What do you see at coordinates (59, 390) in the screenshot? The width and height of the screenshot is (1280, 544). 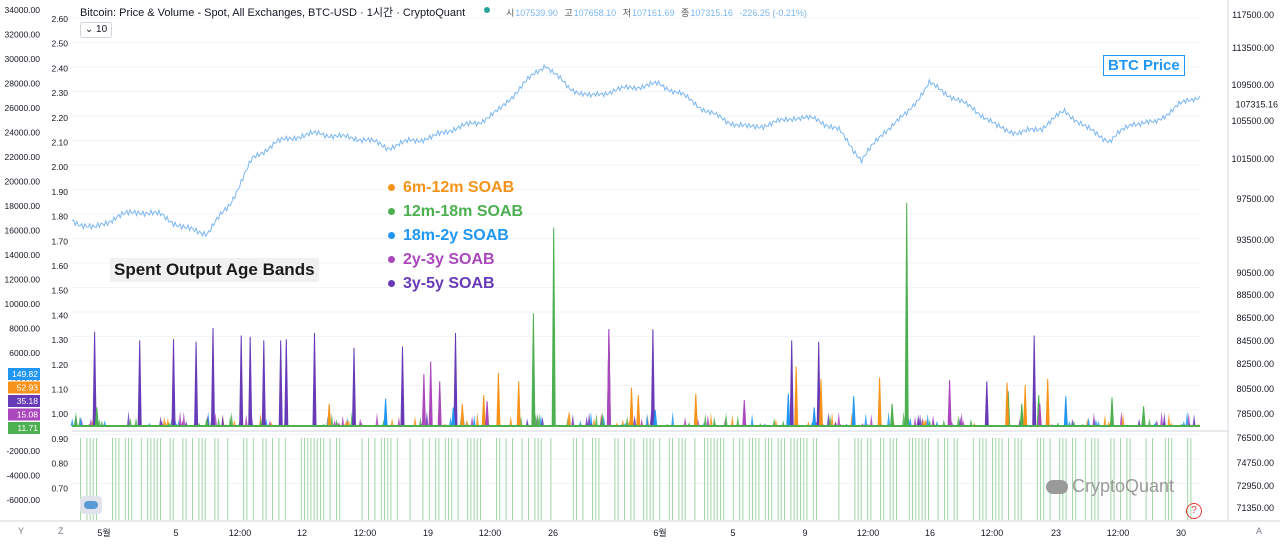 I see `inner-tick-label: 1.10` at bounding box center [59, 390].